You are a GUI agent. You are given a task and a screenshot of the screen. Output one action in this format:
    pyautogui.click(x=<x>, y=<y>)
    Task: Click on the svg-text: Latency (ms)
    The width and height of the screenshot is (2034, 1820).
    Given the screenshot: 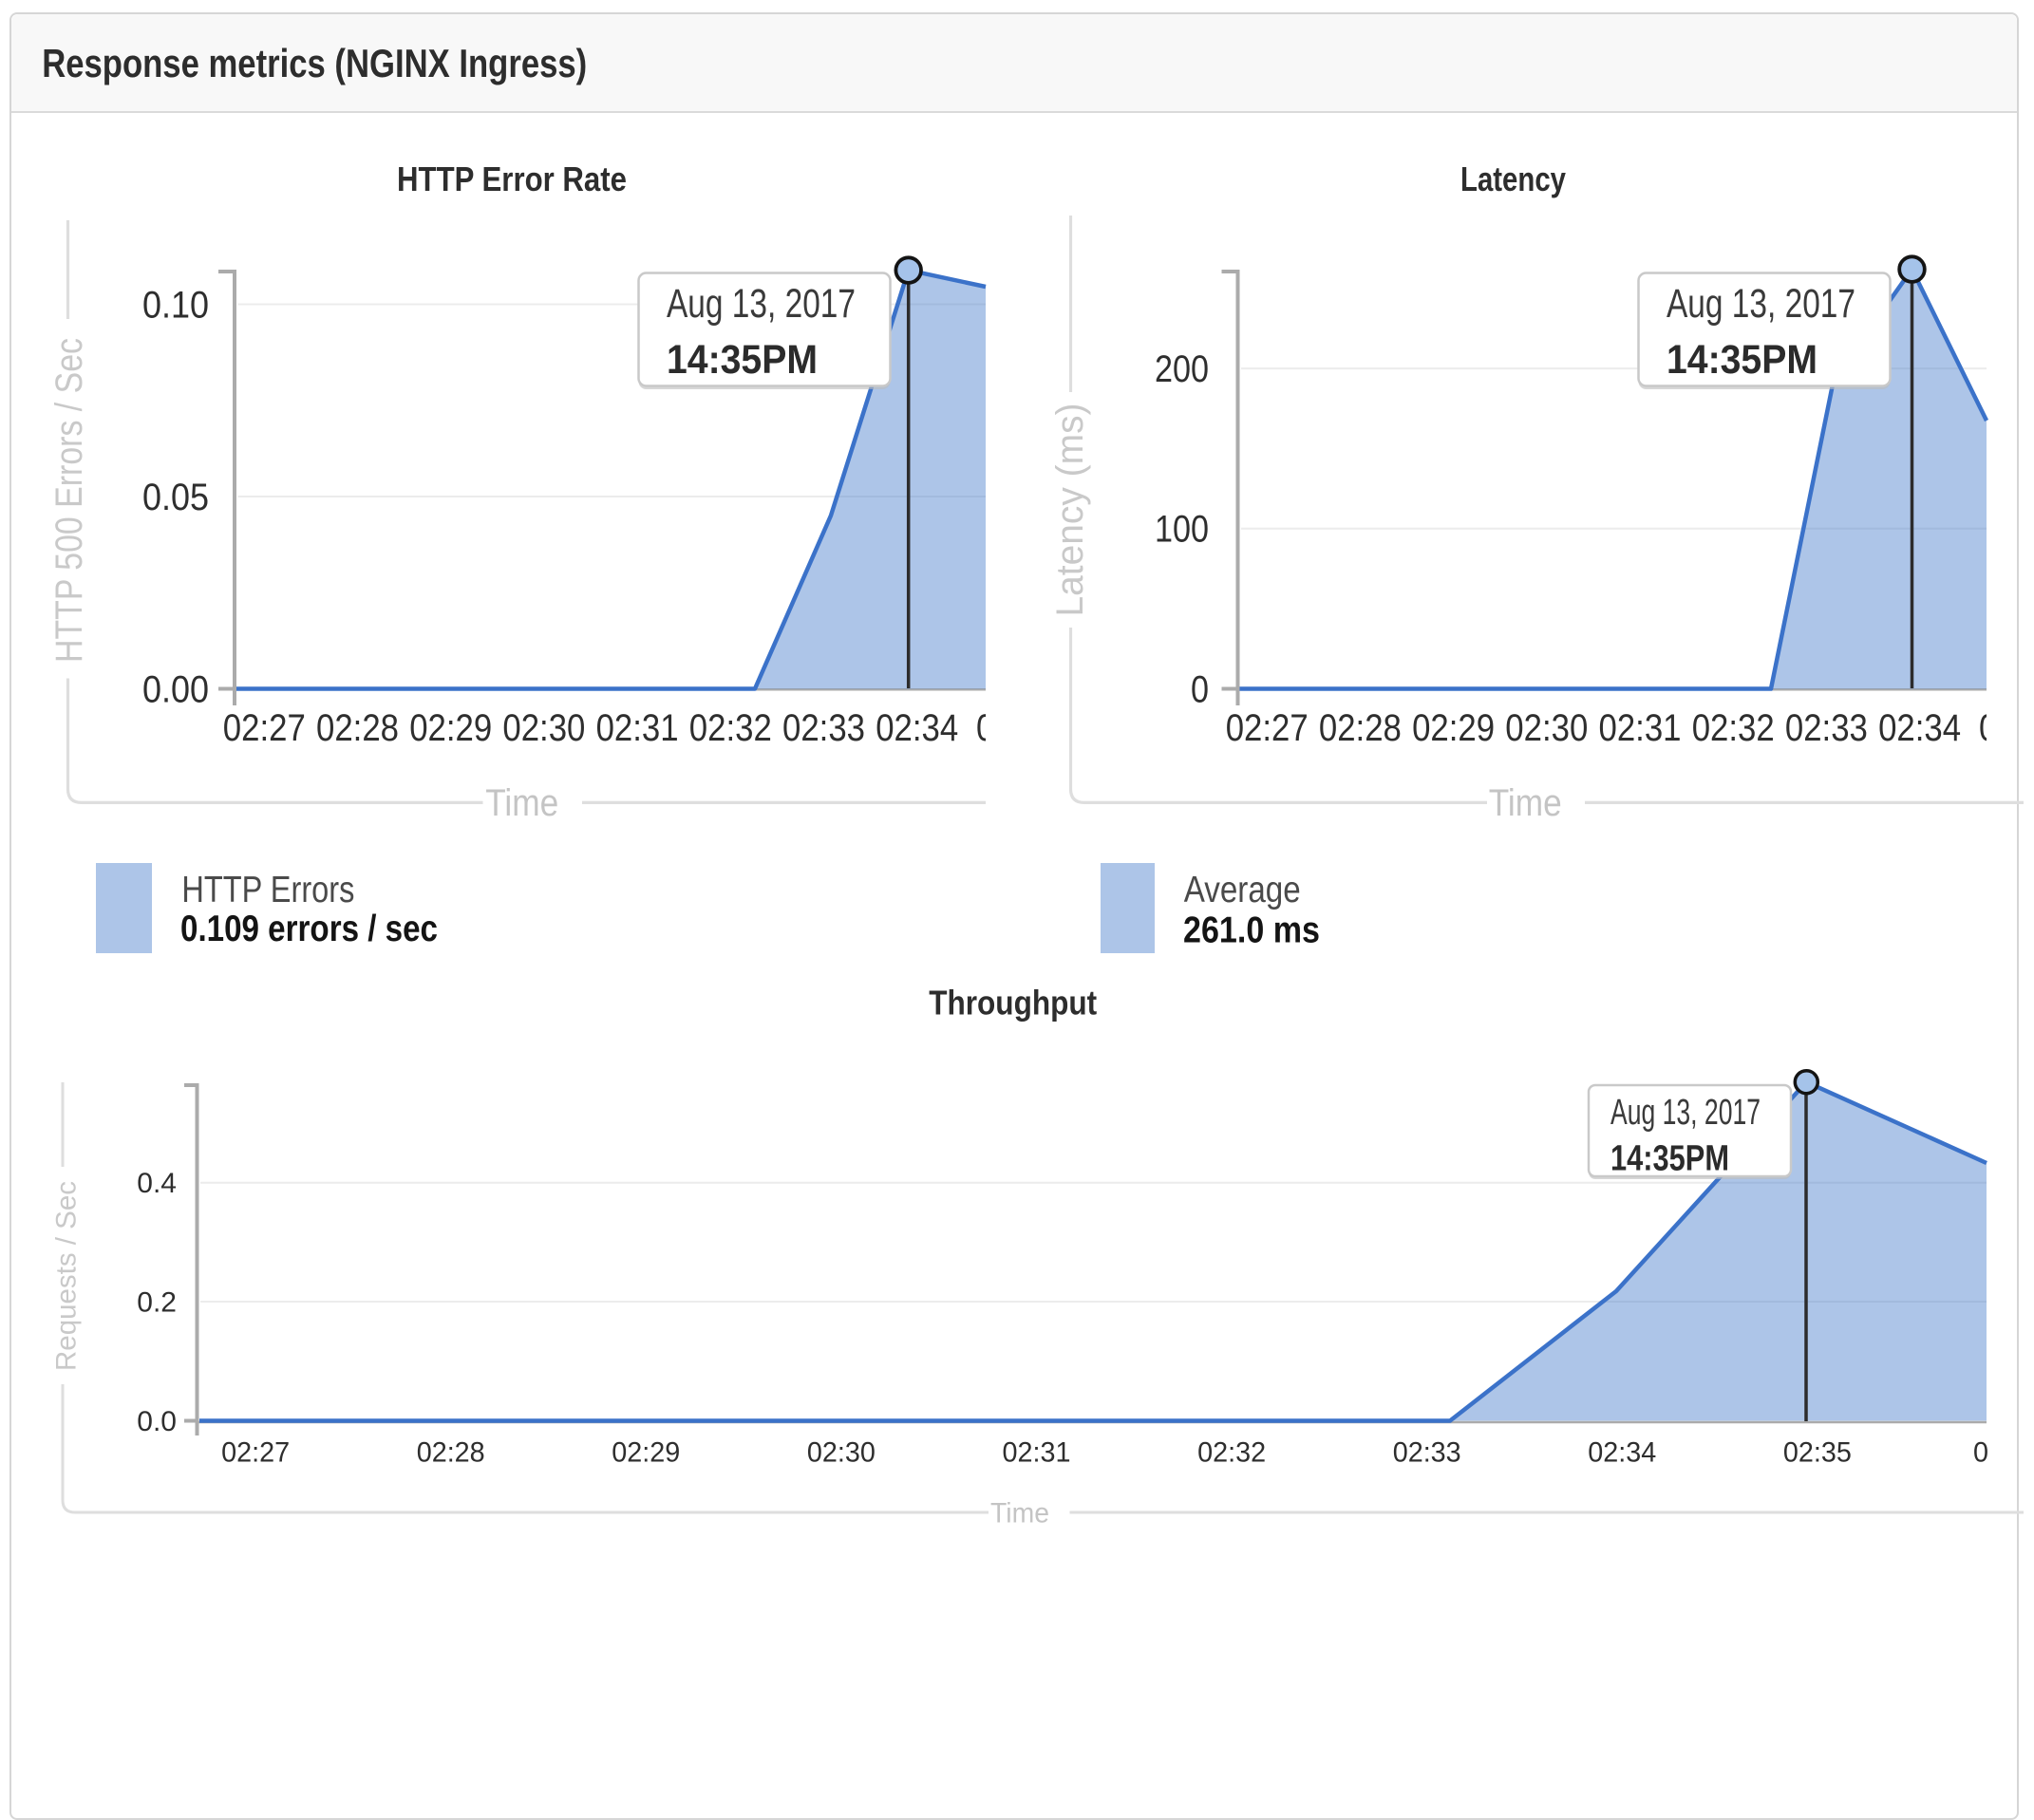 What is the action you would take?
    pyautogui.click(x=1070, y=510)
    